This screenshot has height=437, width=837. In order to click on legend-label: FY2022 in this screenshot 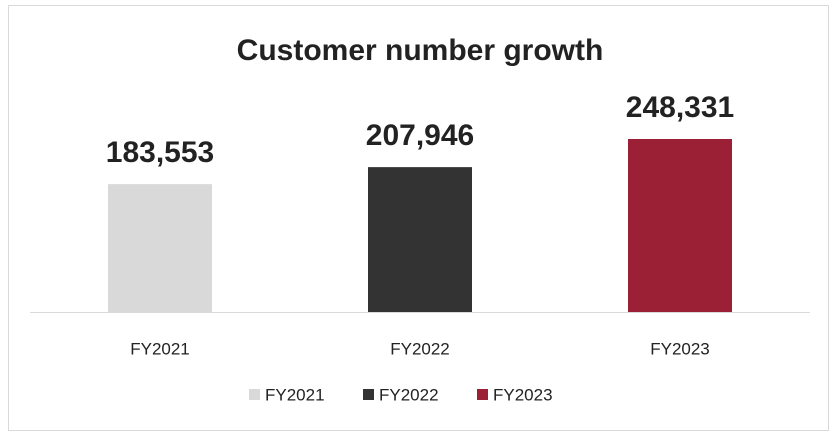, I will do `click(409, 394)`.